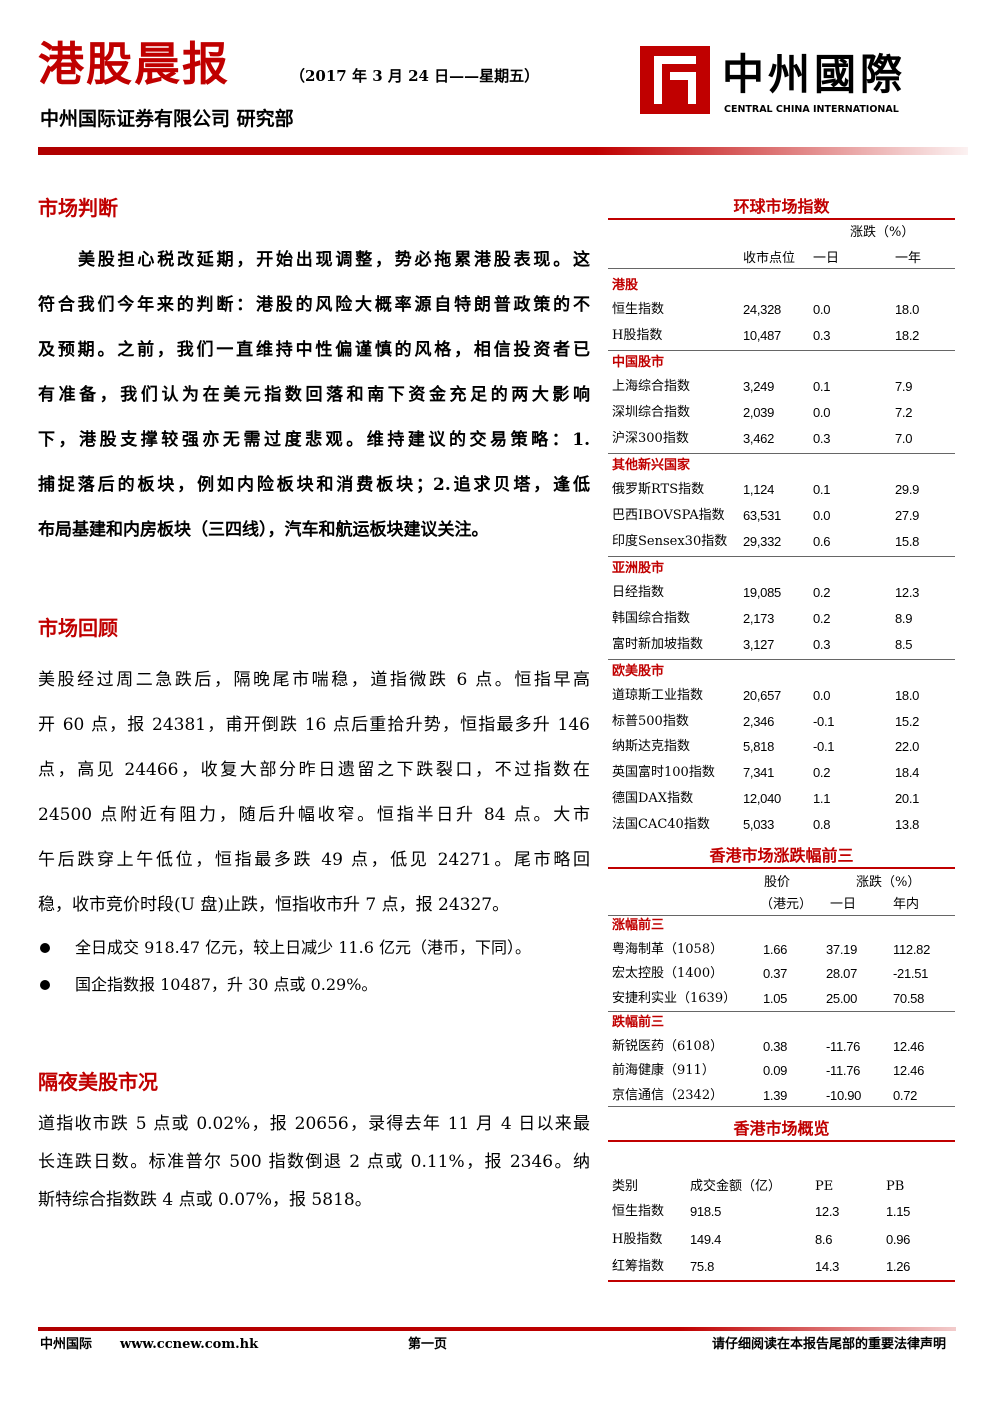 The width and height of the screenshot is (992, 1403). I want to click on stock-change-day: 28.07, so click(842, 974).